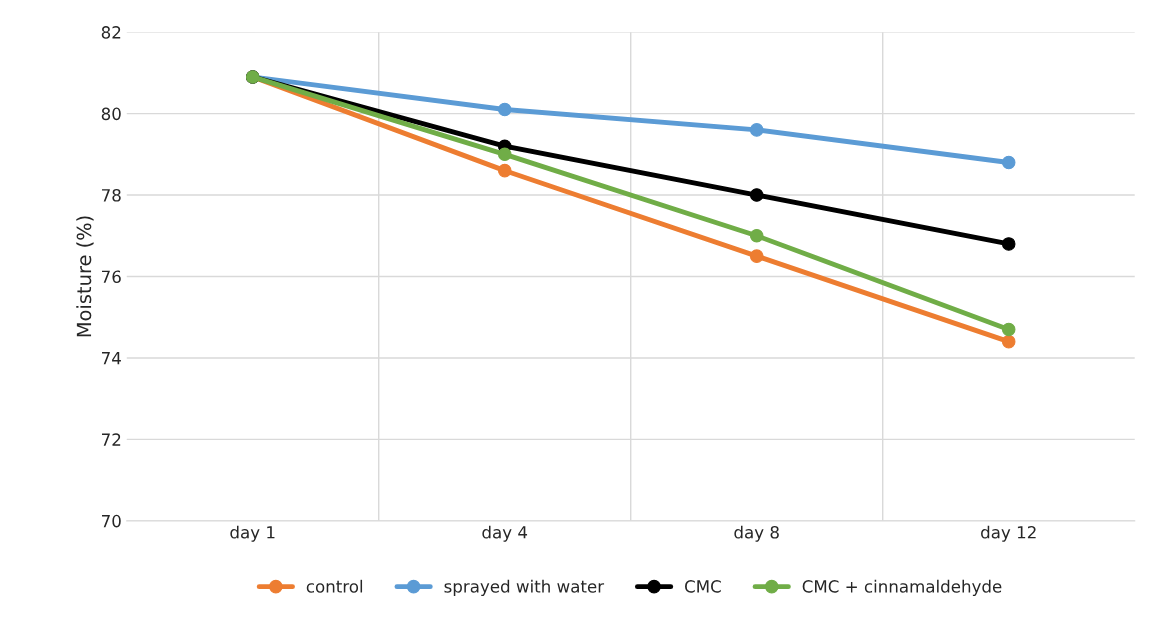 The height and width of the screenshot is (643, 1152). Describe the element at coordinates (111, 277) in the screenshot. I see `y-tick-label: 76` at that location.